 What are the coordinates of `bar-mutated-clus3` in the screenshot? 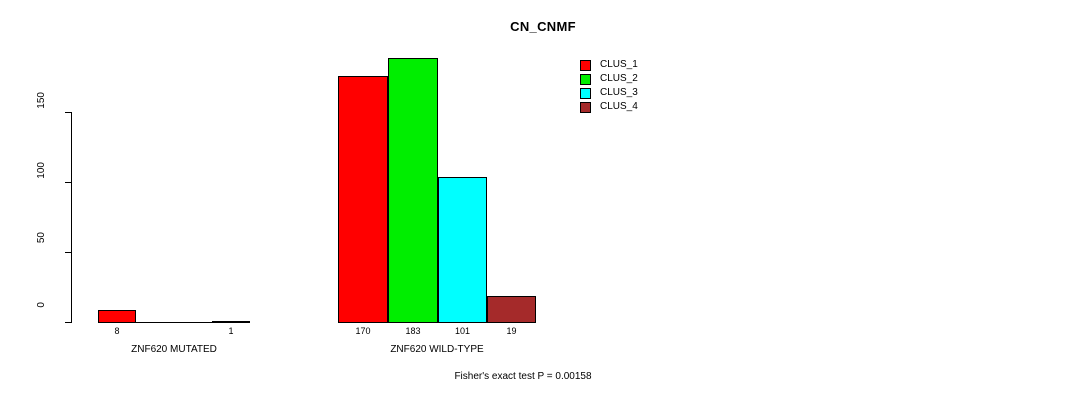 It's located at (193, 322).